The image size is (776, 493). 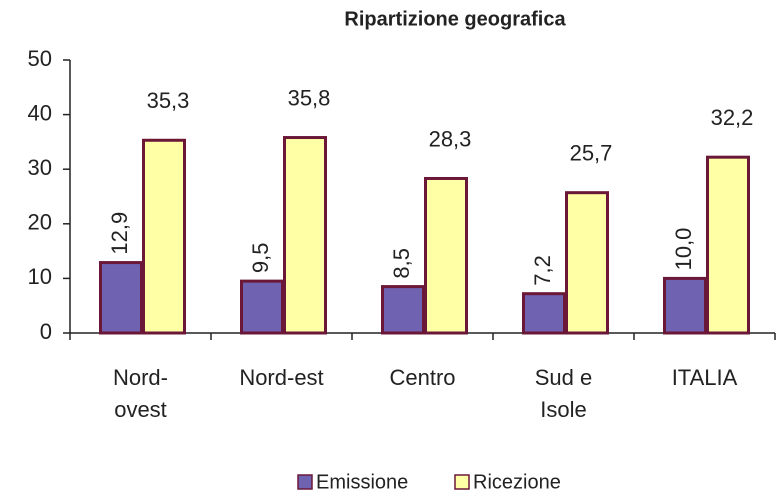 What do you see at coordinates (309, 97) in the screenshot?
I see `data-label: 35,8` at bounding box center [309, 97].